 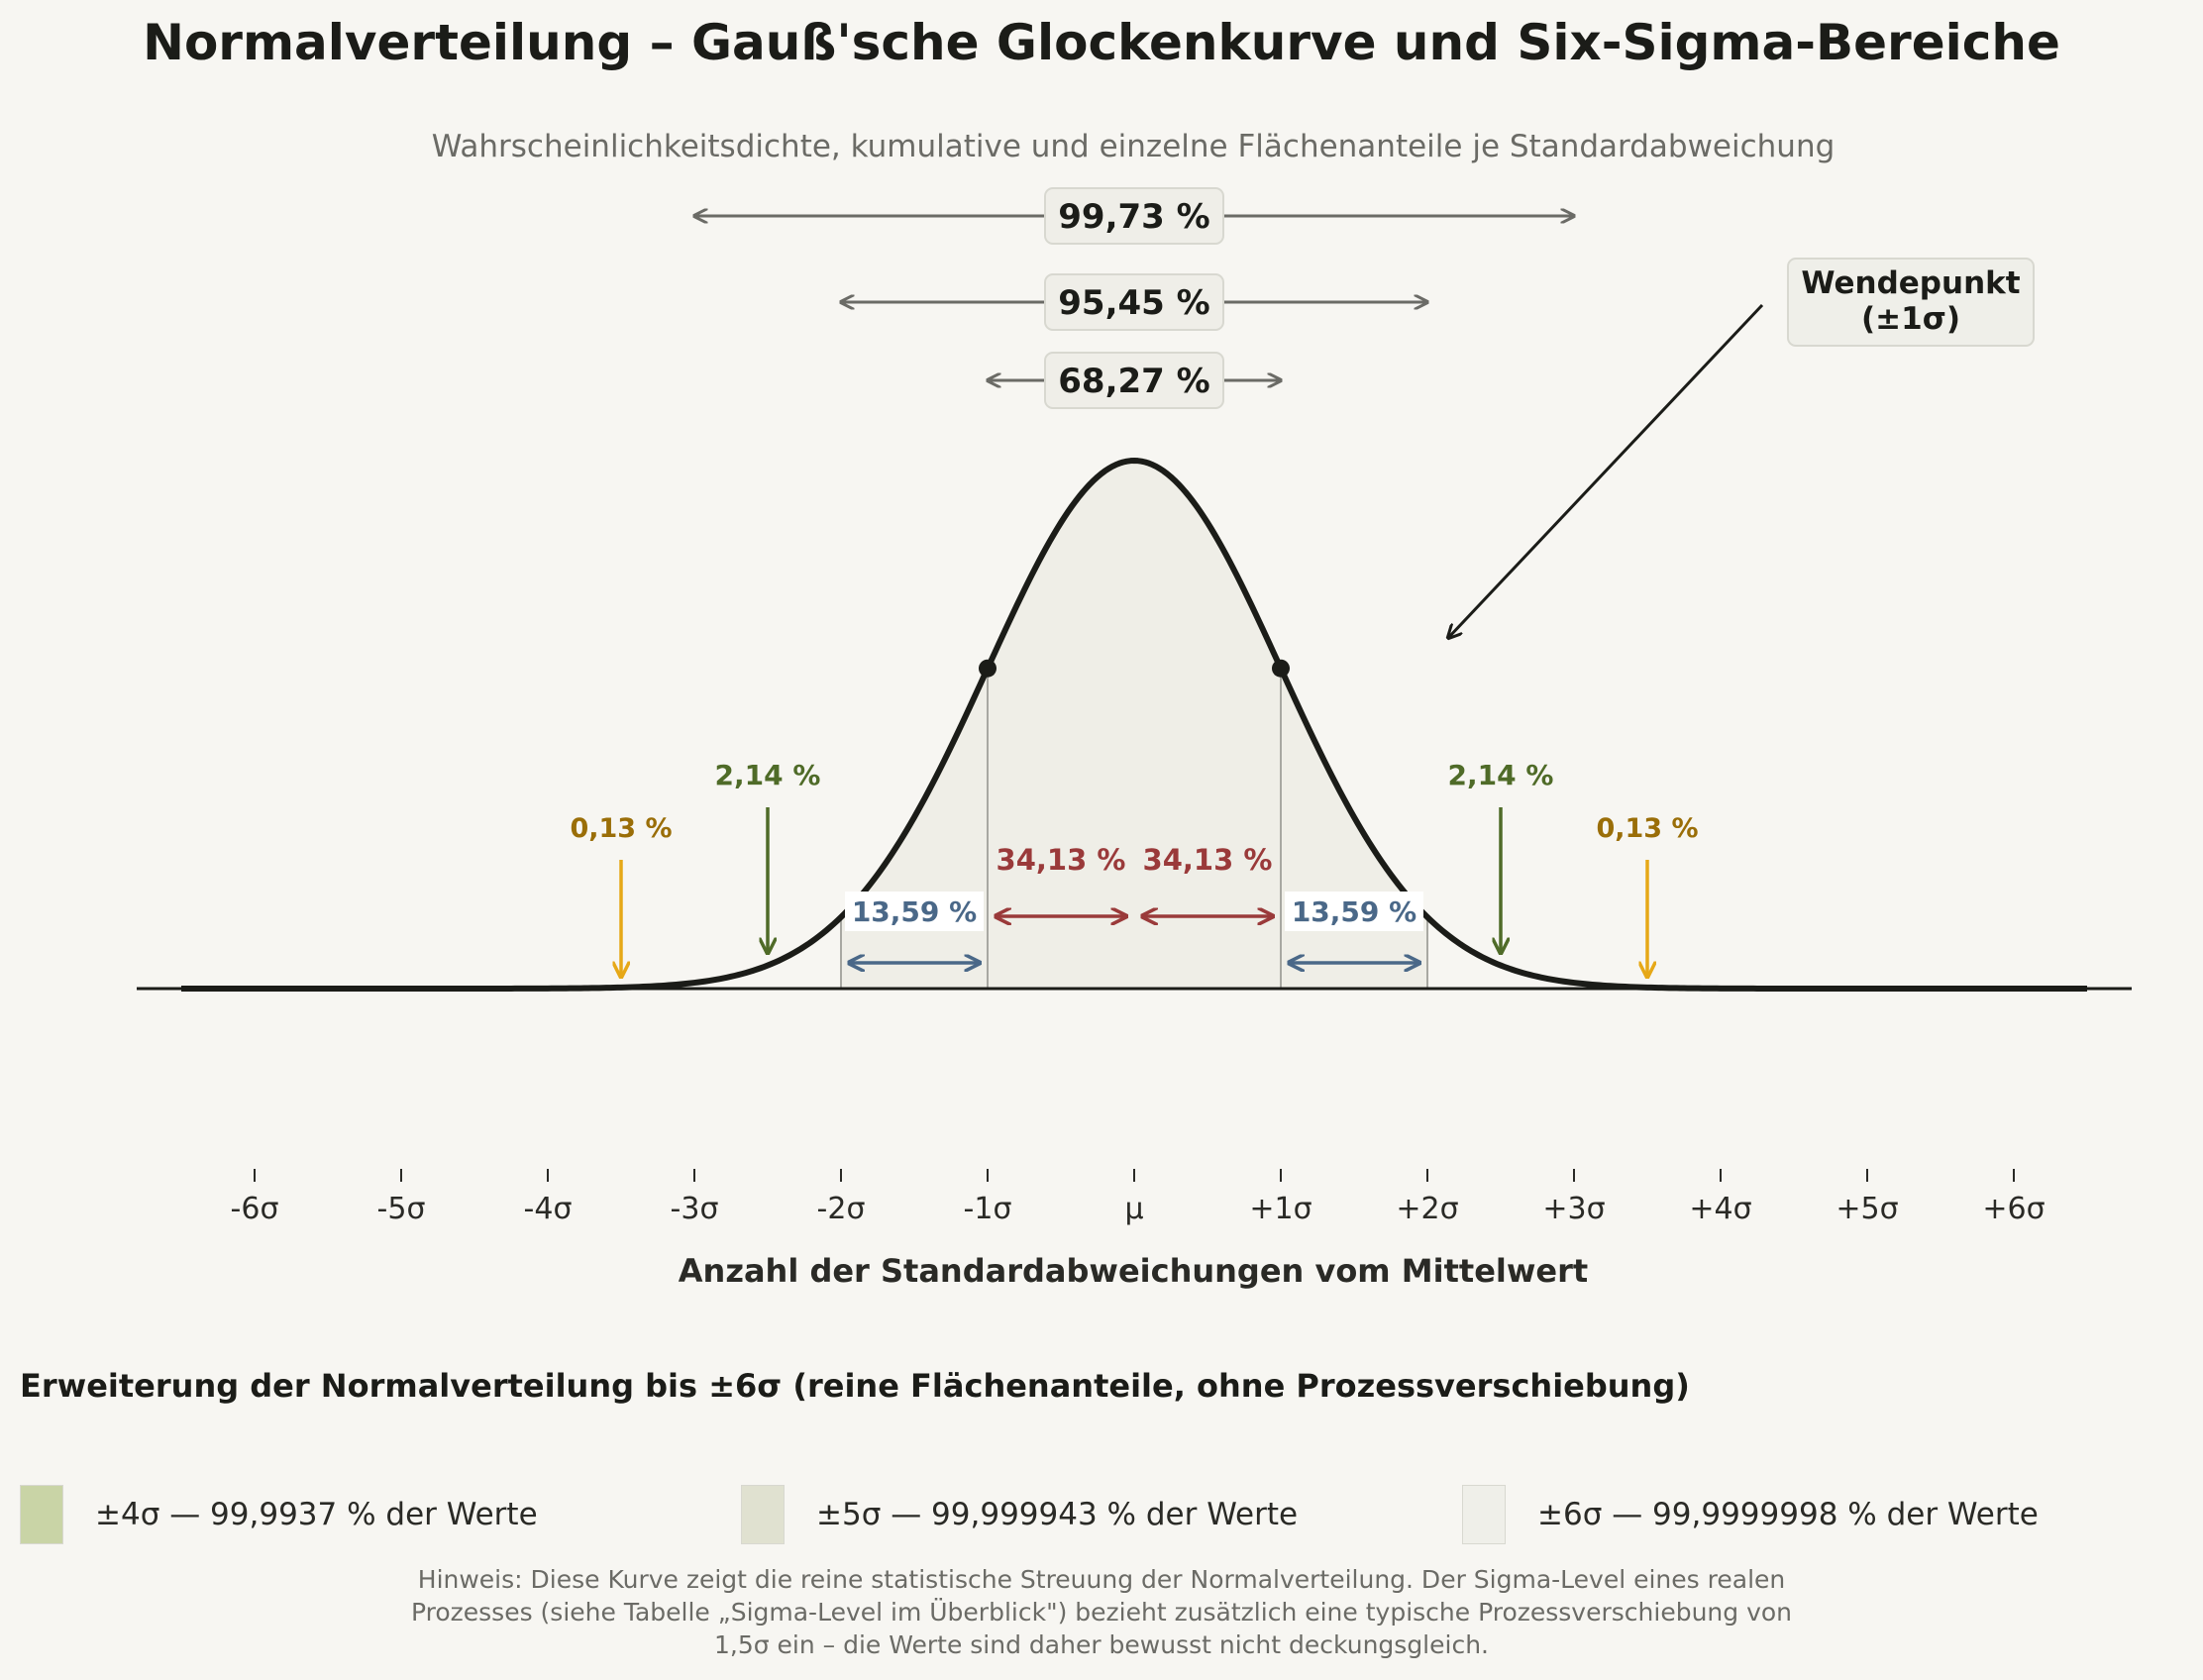 What do you see at coordinates (1484, 1514) in the screenshot?
I see `legend-swatch-6sigma` at bounding box center [1484, 1514].